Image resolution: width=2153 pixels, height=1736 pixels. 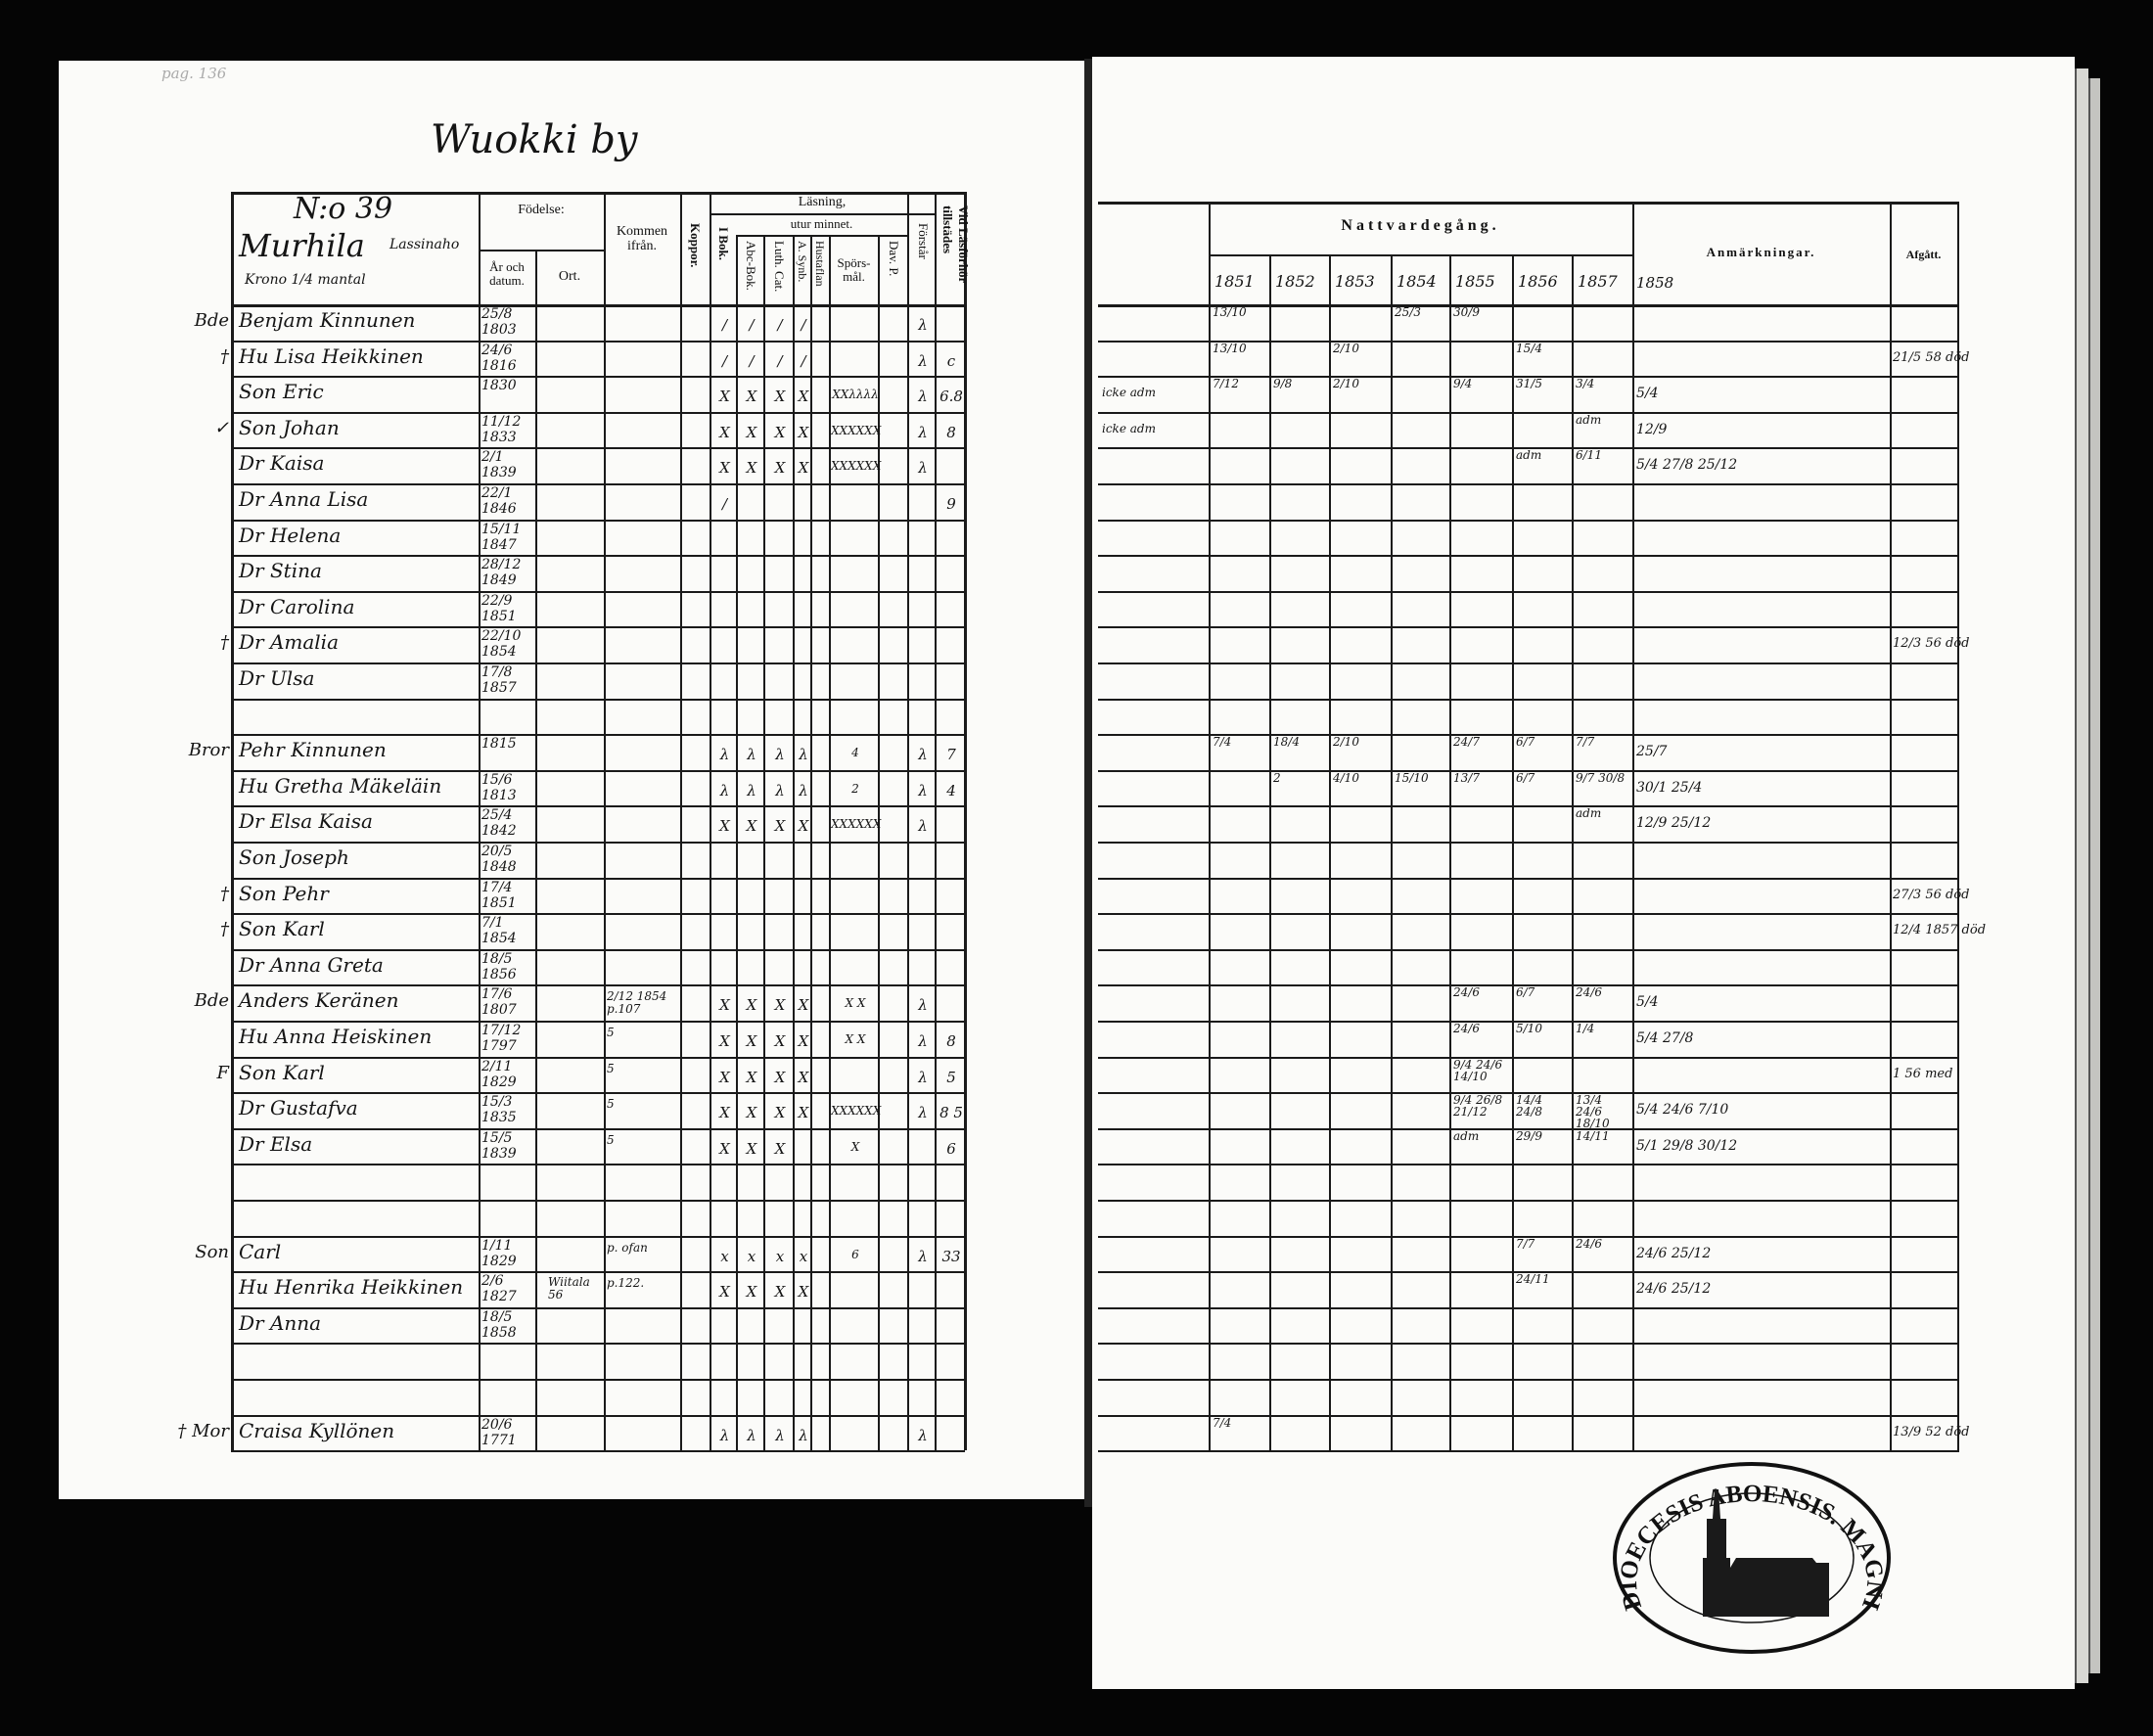 I want to click on header-year: 1857, so click(x=1598, y=281).